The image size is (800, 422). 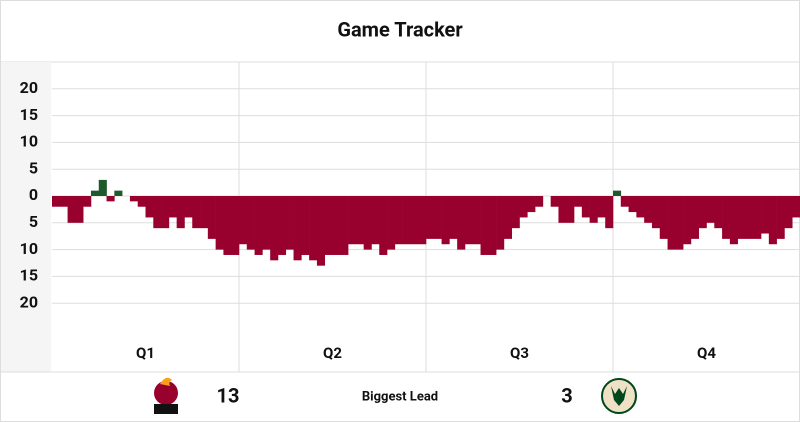 I want to click on period-label: Q3, so click(x=519, y=353).